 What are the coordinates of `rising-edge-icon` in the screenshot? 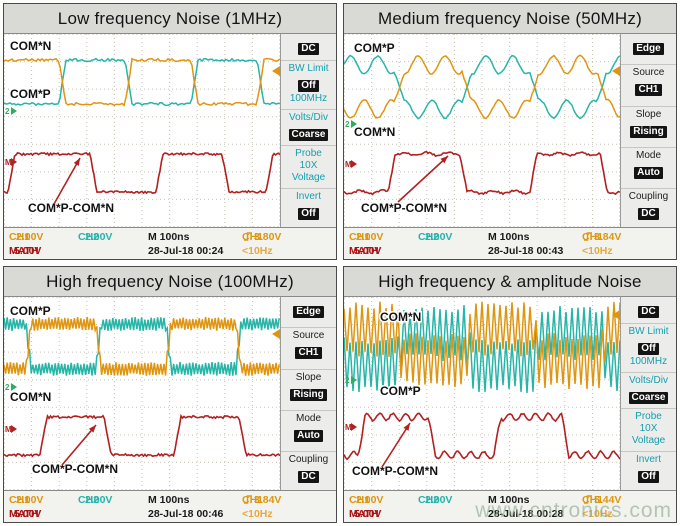 It's located at (588, 236).